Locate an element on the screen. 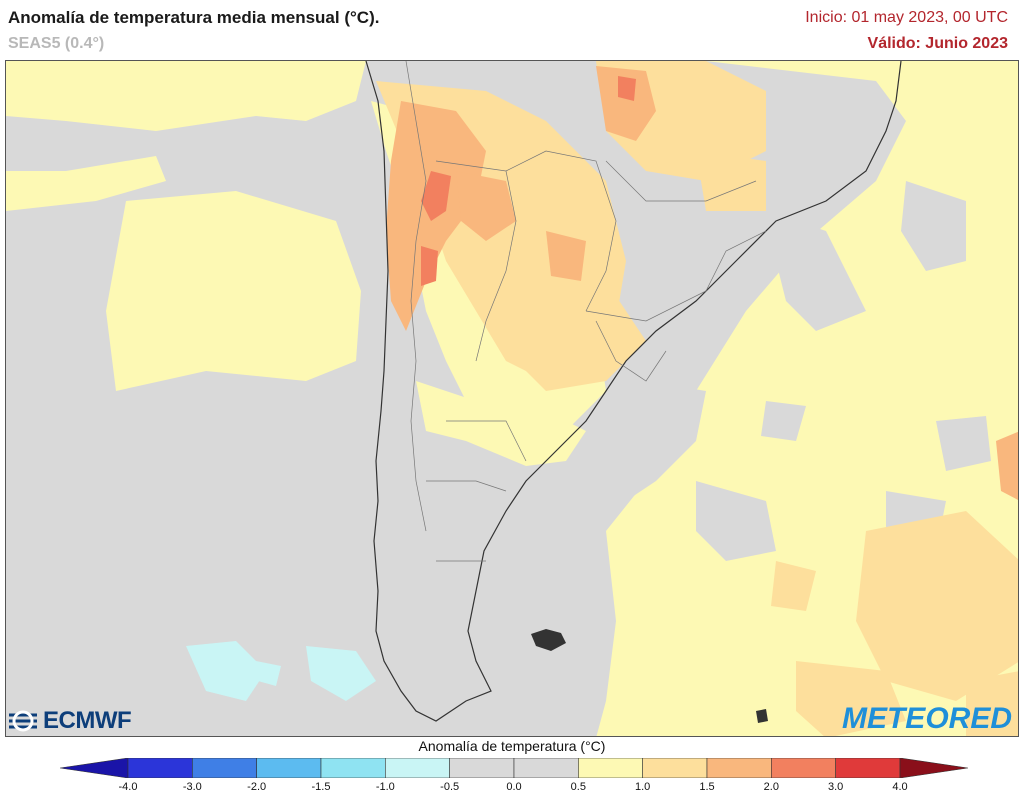 Image resolution: width=1024 pixels, height=798 pixels. colorbar-tick-label: -1.5 is located at coordinates (321, 787).